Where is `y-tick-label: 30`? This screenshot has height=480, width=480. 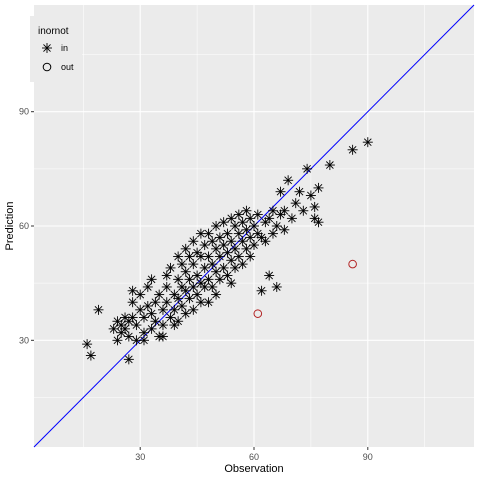
y-tick-label: 30 is located at coordinates (24, 340).